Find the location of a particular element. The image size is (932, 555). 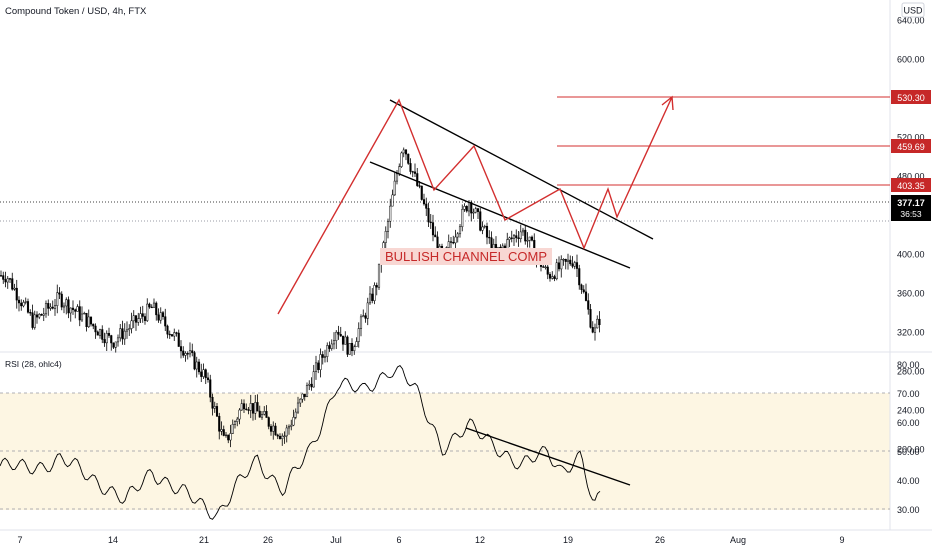

price-tick-label: 640.00 is located at coordinates (911, 21).